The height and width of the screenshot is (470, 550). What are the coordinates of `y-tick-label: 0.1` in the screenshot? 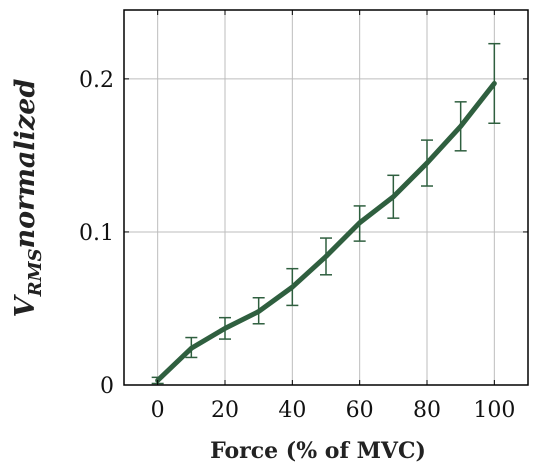 It's located at (96, 233).